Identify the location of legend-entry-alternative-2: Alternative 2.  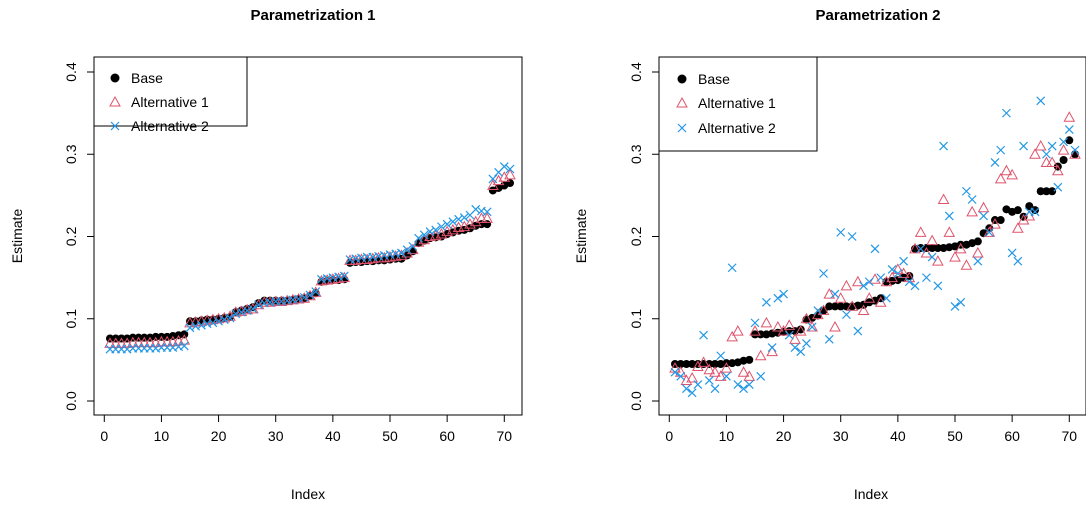
(159, 126).